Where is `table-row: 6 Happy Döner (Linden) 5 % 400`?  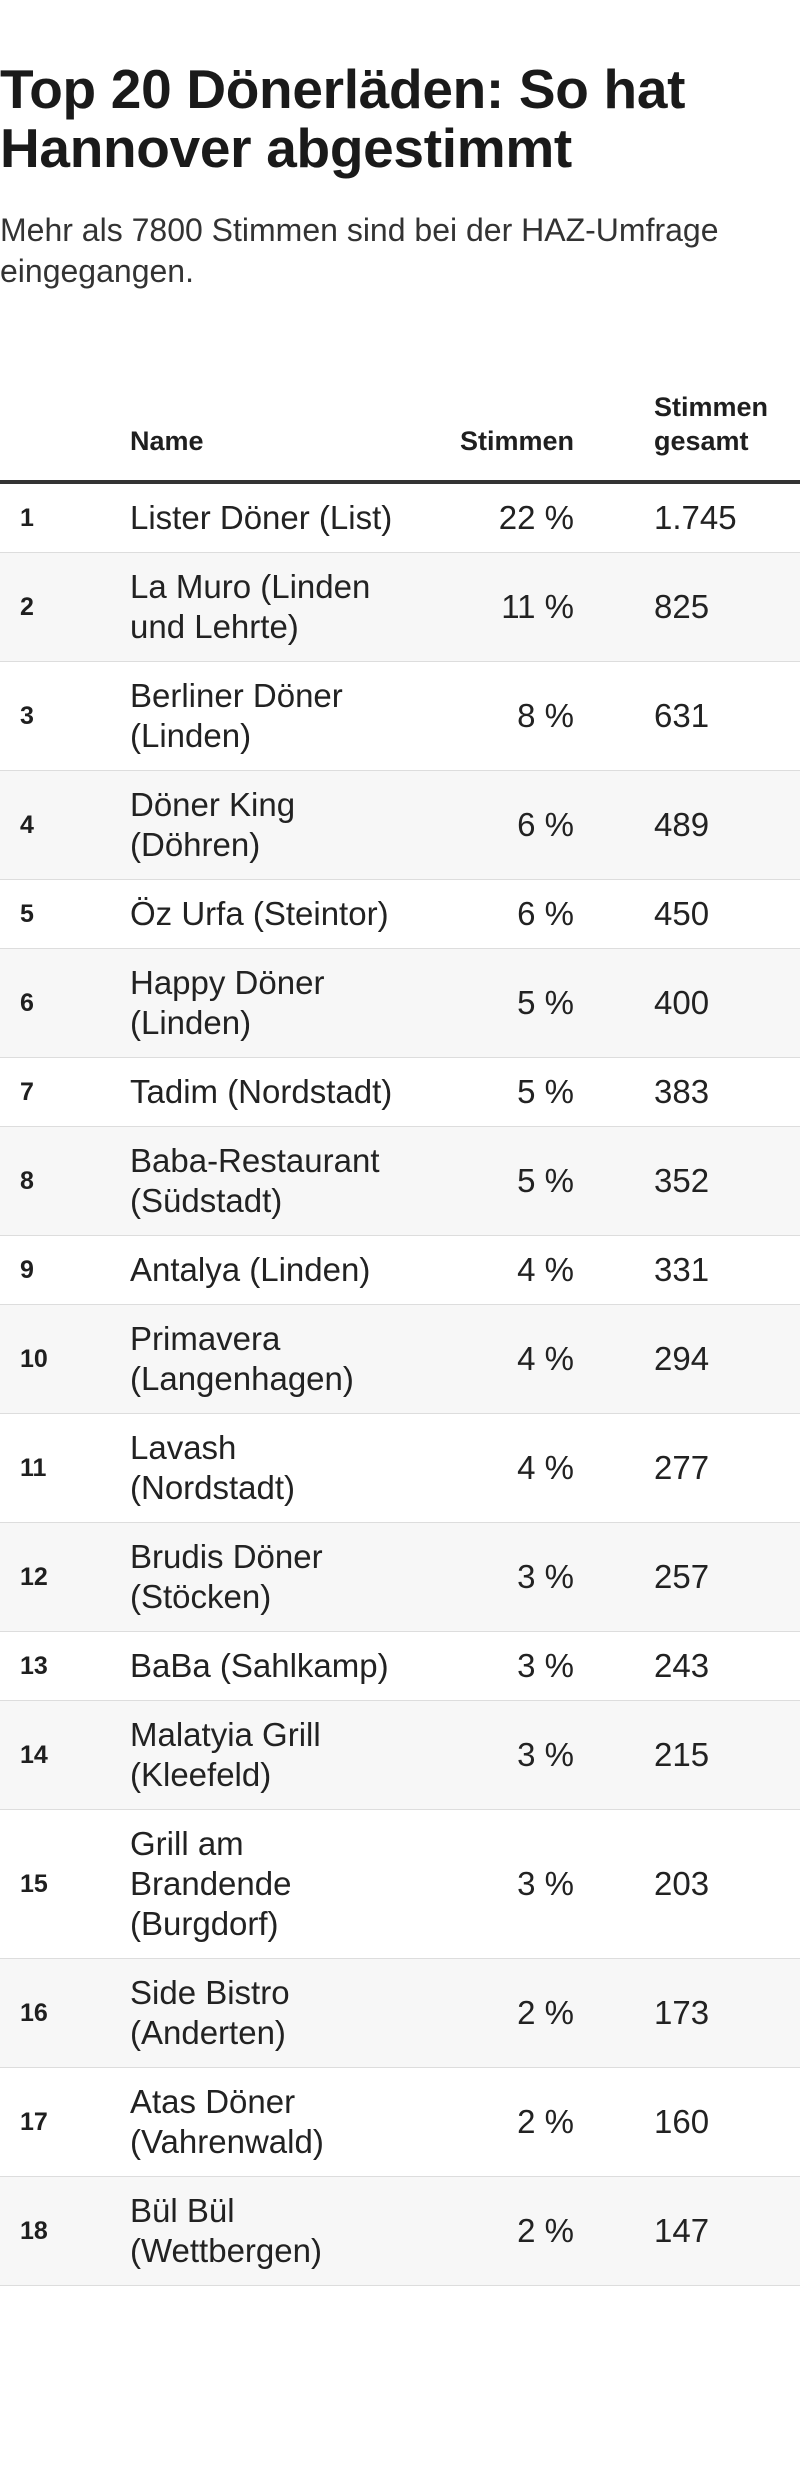 table-row: 6 Happy Döner (Linden) 5 % 400 is located at coordinates (400, 1003).